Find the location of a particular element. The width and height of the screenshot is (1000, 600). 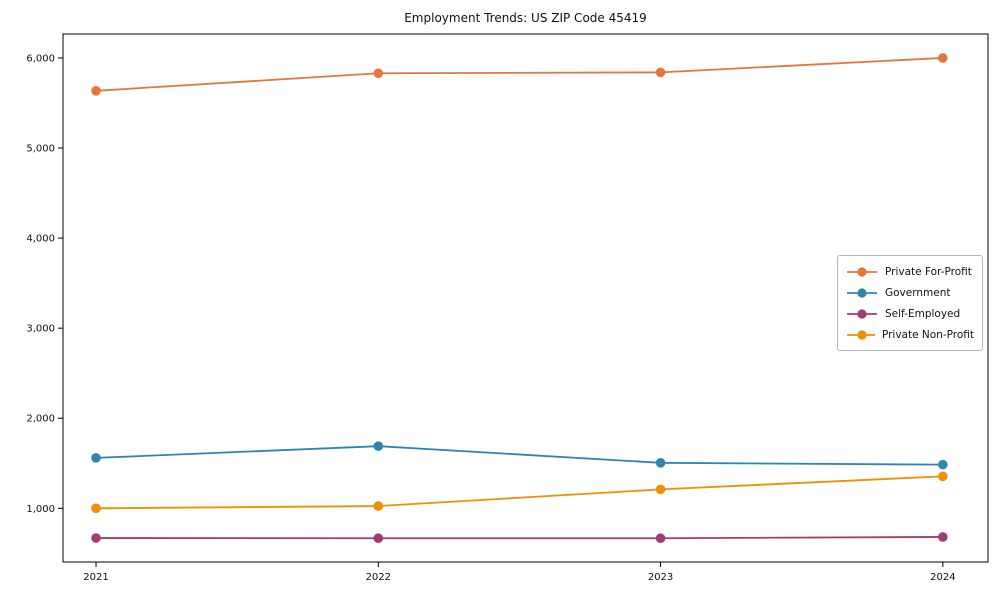

data-point-self-employed-2024 is located at coordinates (943, 537).